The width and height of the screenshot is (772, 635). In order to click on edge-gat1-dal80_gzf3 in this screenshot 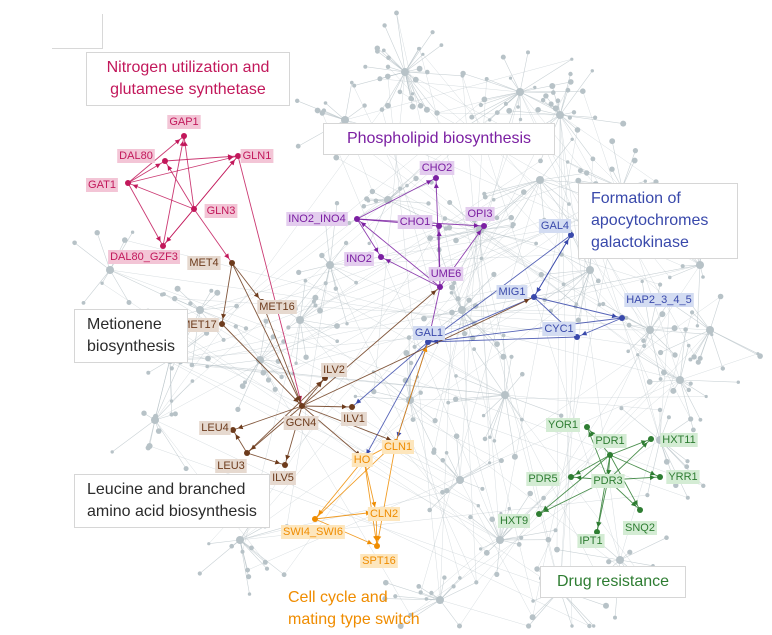, I will do `click(145, 214)`.